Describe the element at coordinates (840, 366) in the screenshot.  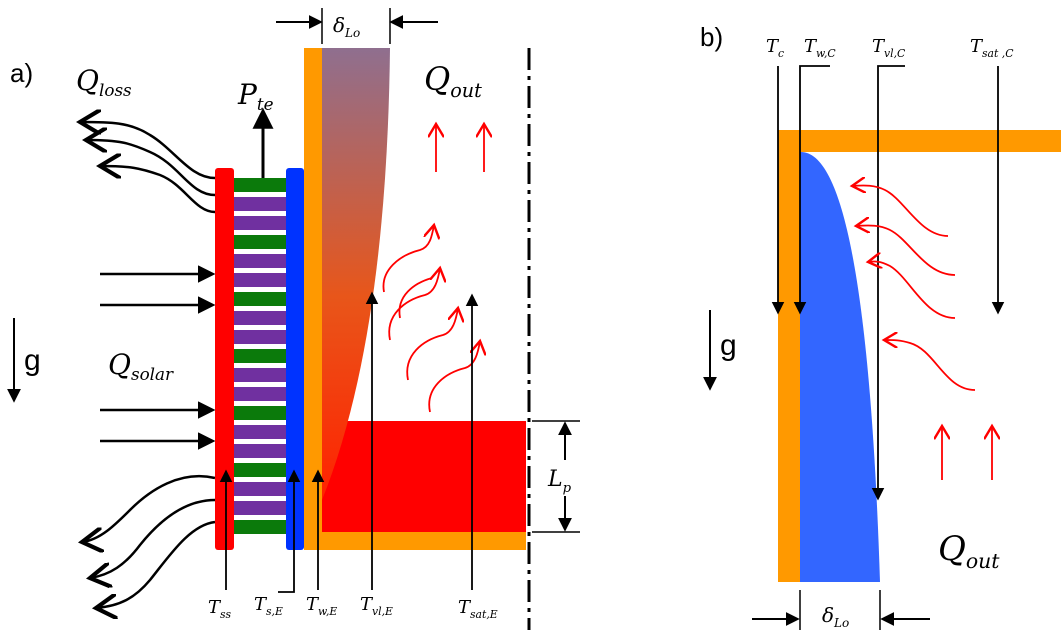
I see `condensate-film` at that location.